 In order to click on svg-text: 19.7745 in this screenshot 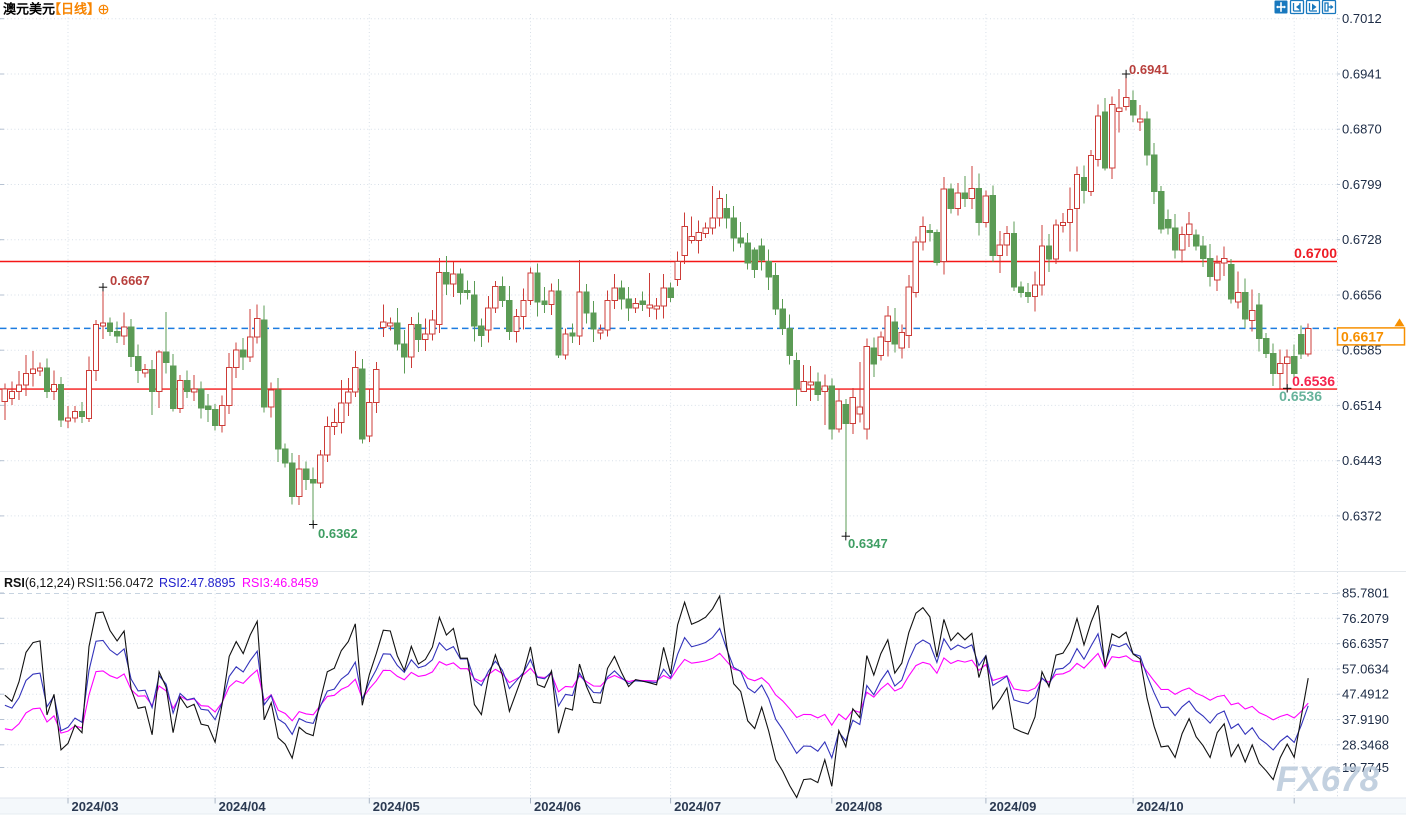, I will do `click(1365, 767)`.